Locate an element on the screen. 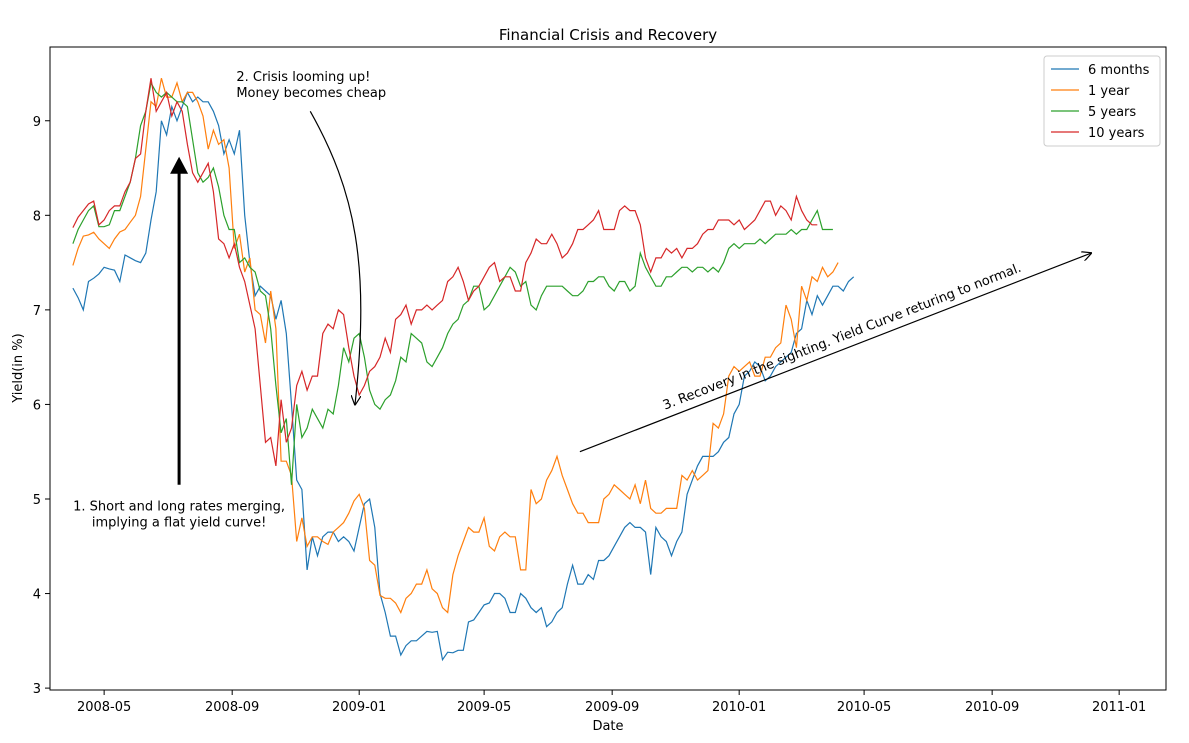 The height and width of the screenshot is (743, 1189). x-tick-label: 2011-01 is located at coordinates (1119, 707).